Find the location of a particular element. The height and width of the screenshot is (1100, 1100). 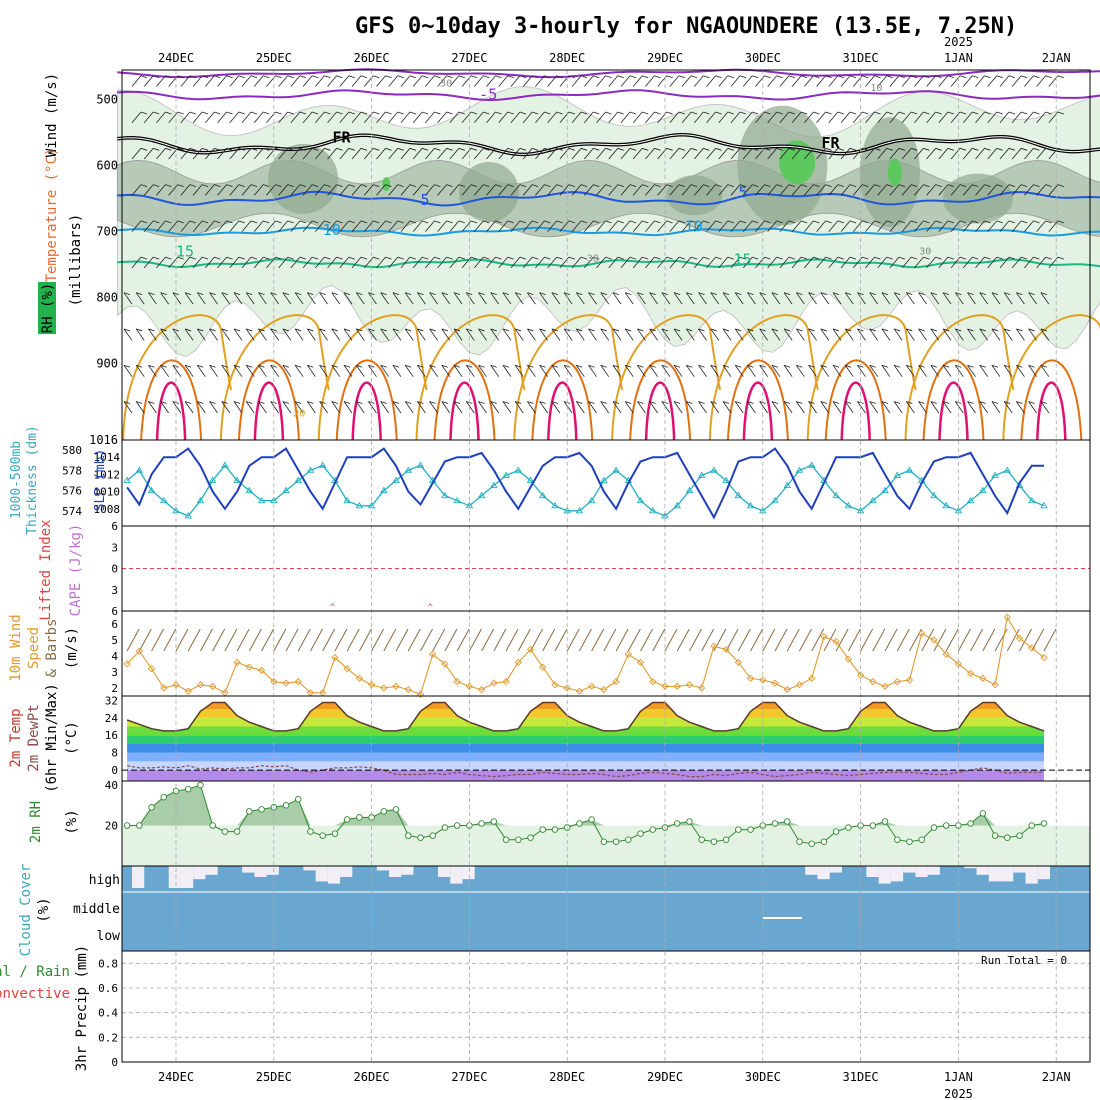

rh-blob-dark is located at coordinates (303, 178).